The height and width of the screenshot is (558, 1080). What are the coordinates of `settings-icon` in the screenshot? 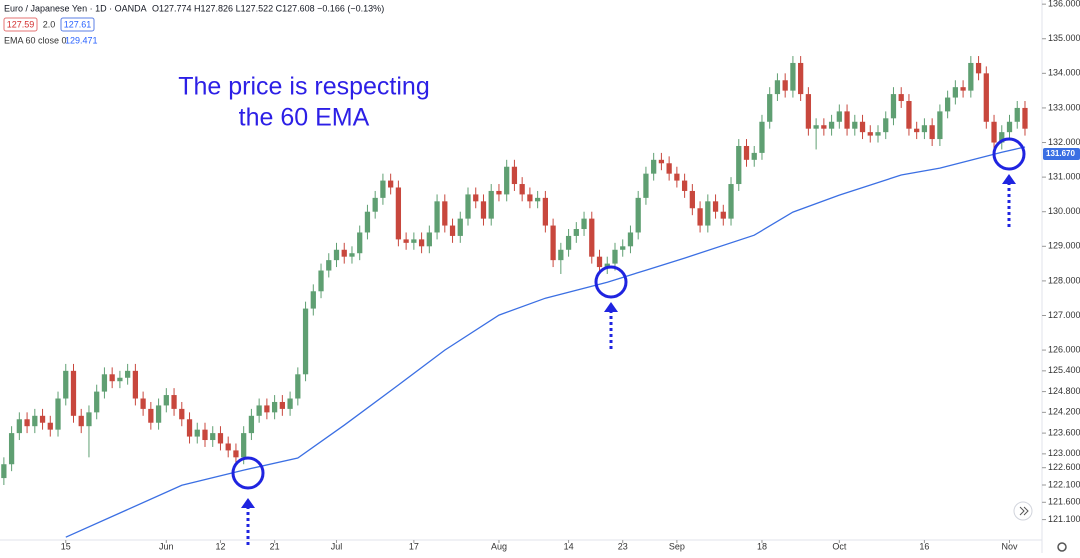 It's located at (1062, 547).